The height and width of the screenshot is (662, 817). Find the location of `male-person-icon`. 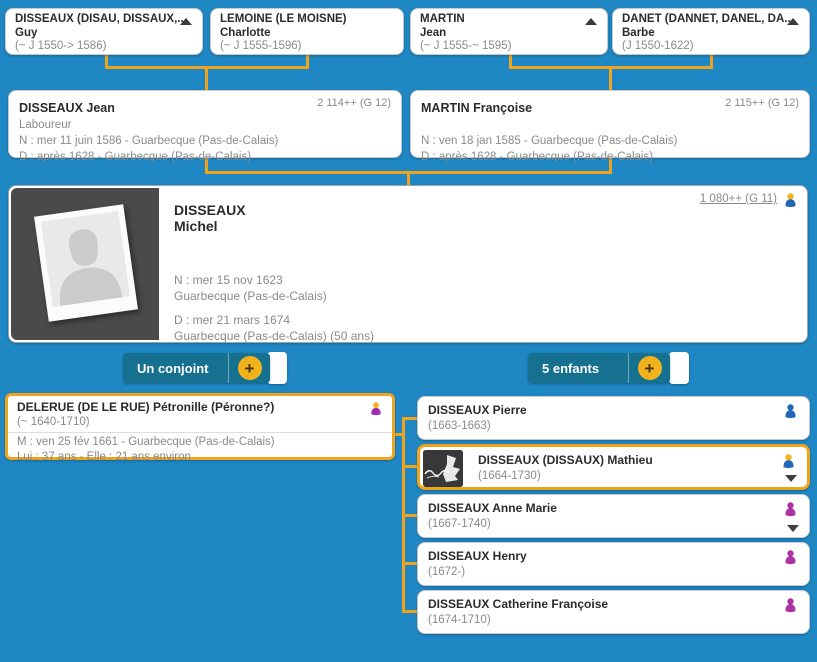

male-person-icon is located at coordinates (790, 413).